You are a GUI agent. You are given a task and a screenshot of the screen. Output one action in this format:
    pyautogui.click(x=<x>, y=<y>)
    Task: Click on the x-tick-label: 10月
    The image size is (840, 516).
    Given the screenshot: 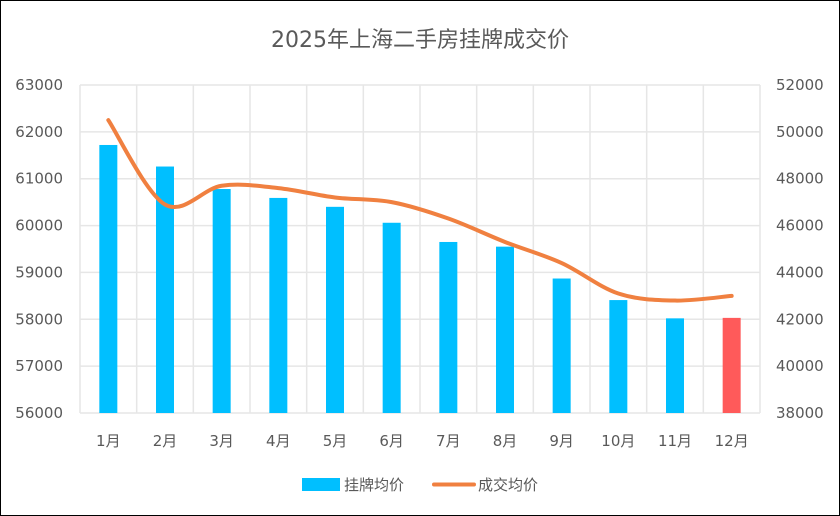 What is the action you would take?
    pyautogui.click(x=618, y=441)
    